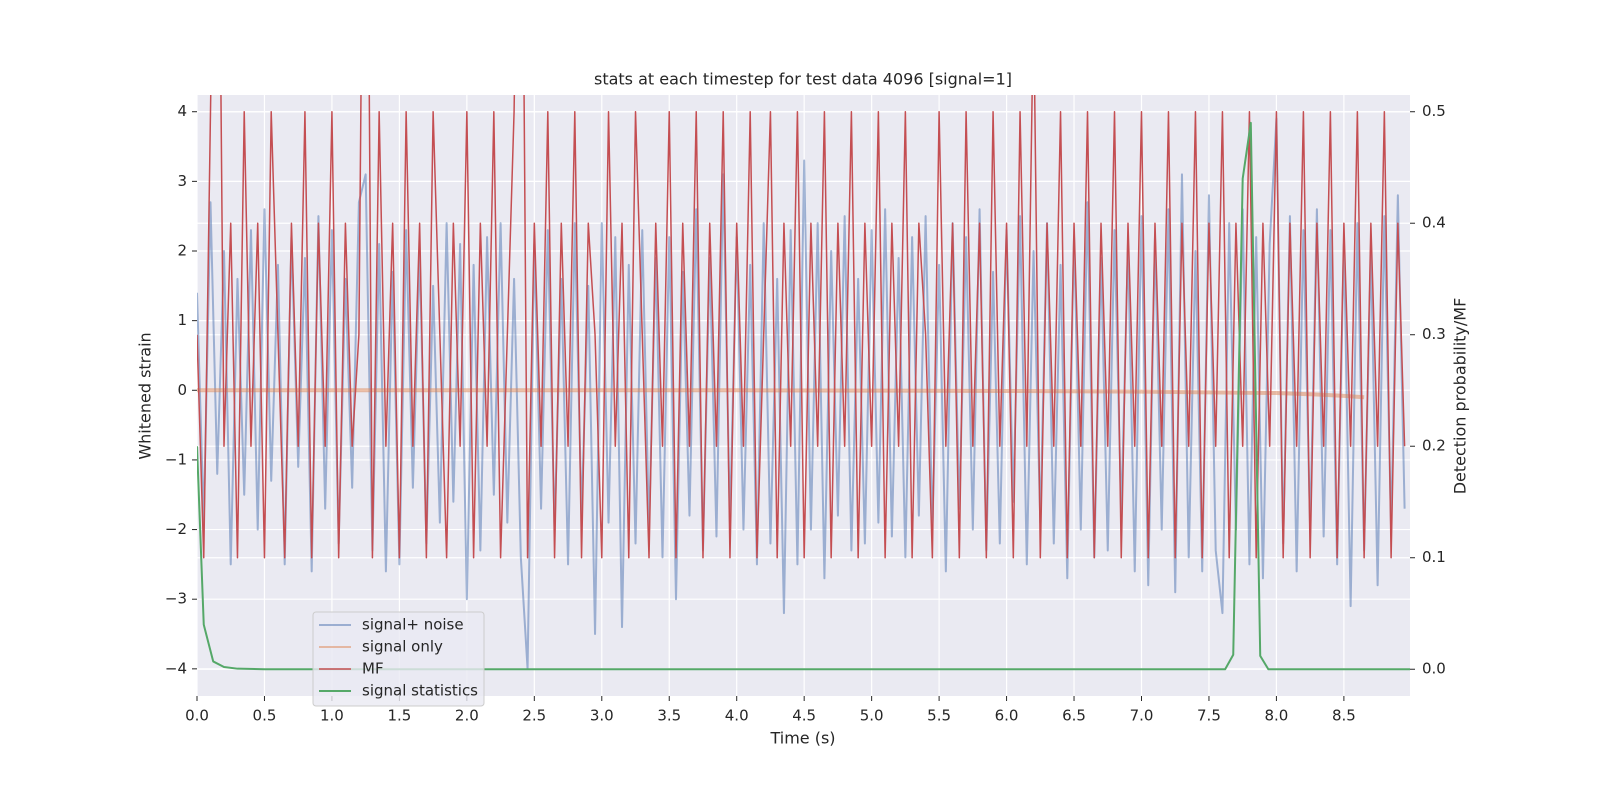  I want to click on x-tick-label: 7.5, so click(1209, 716).